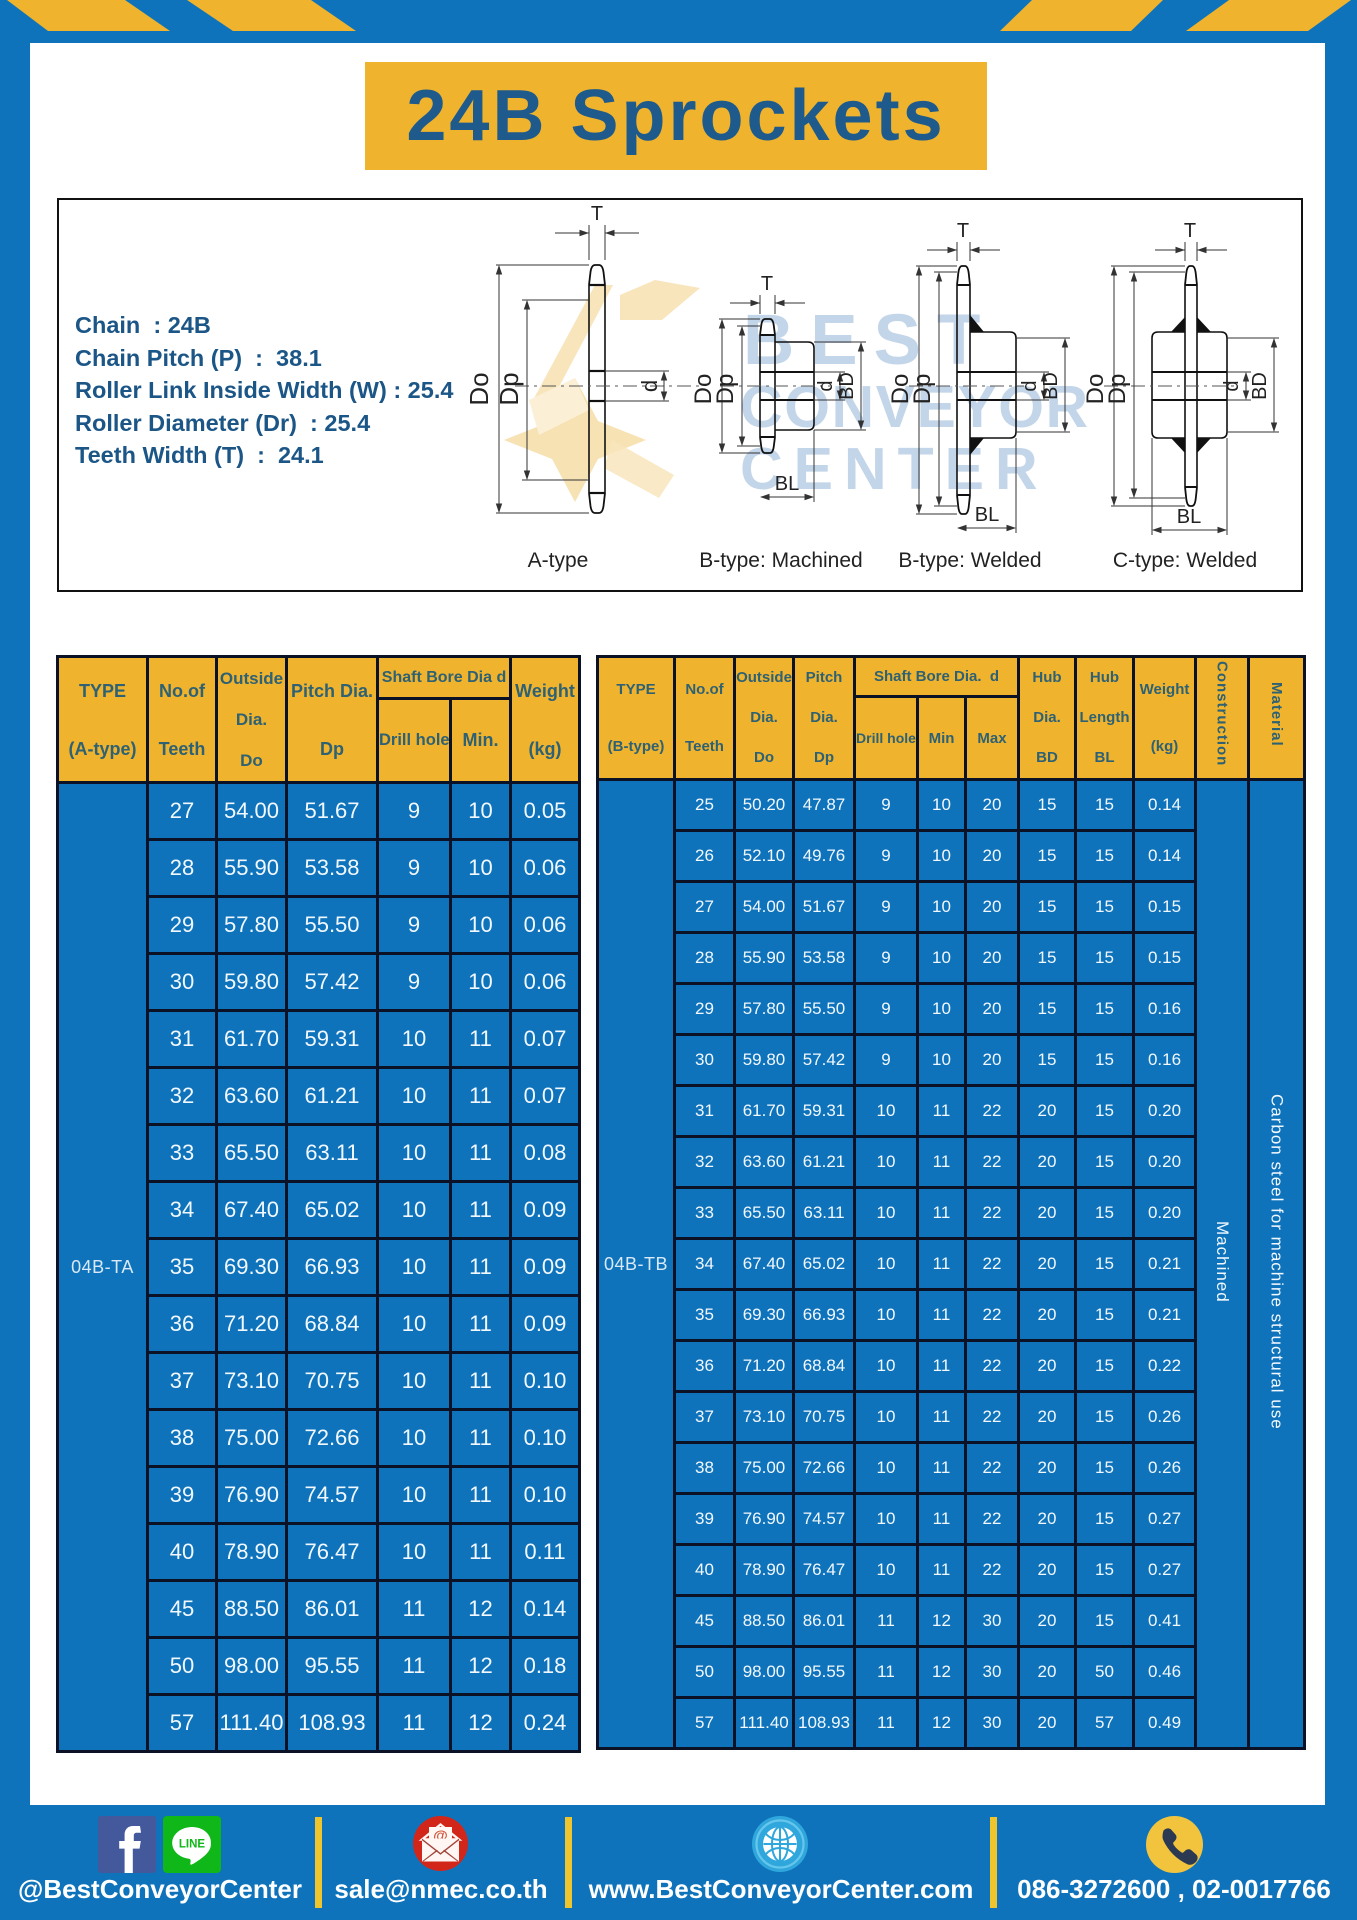 Image resolution: width=1357 pixels, height=1920 pixels. I want to click on svg-text: BEST, so click(869, 340).